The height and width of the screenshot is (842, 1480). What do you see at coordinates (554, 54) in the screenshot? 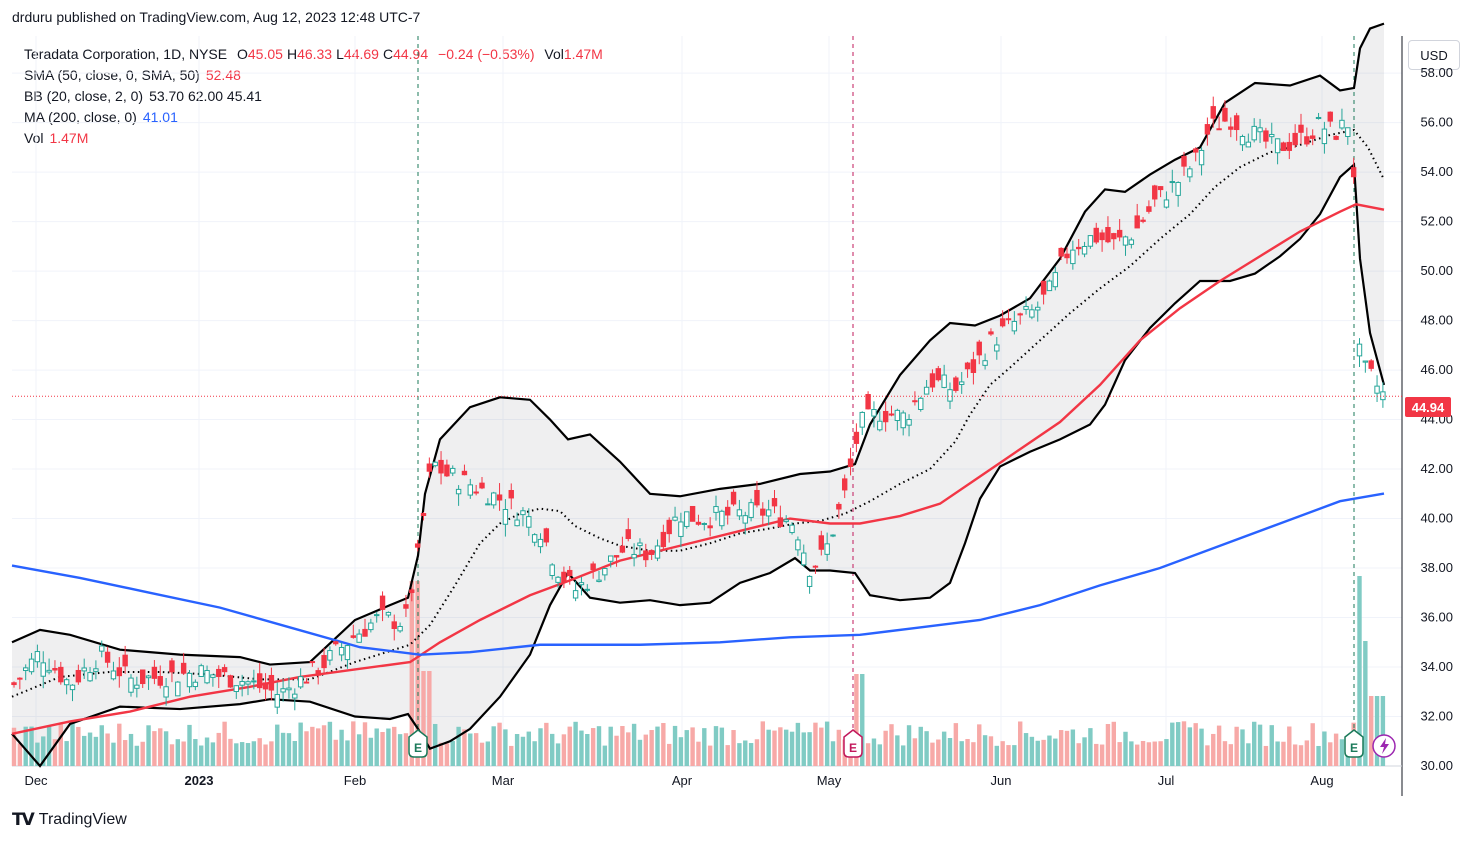
I see `vol-label: Vol` at bounding box center [554, 54].